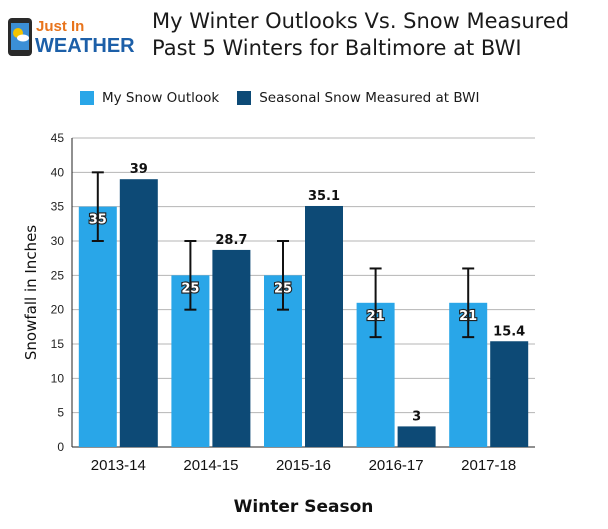 This screenshot has width=608, height=529. Describe the element at coordinates (416, 416) in the screenshot. I see `data-label-measured: 3` at that location.